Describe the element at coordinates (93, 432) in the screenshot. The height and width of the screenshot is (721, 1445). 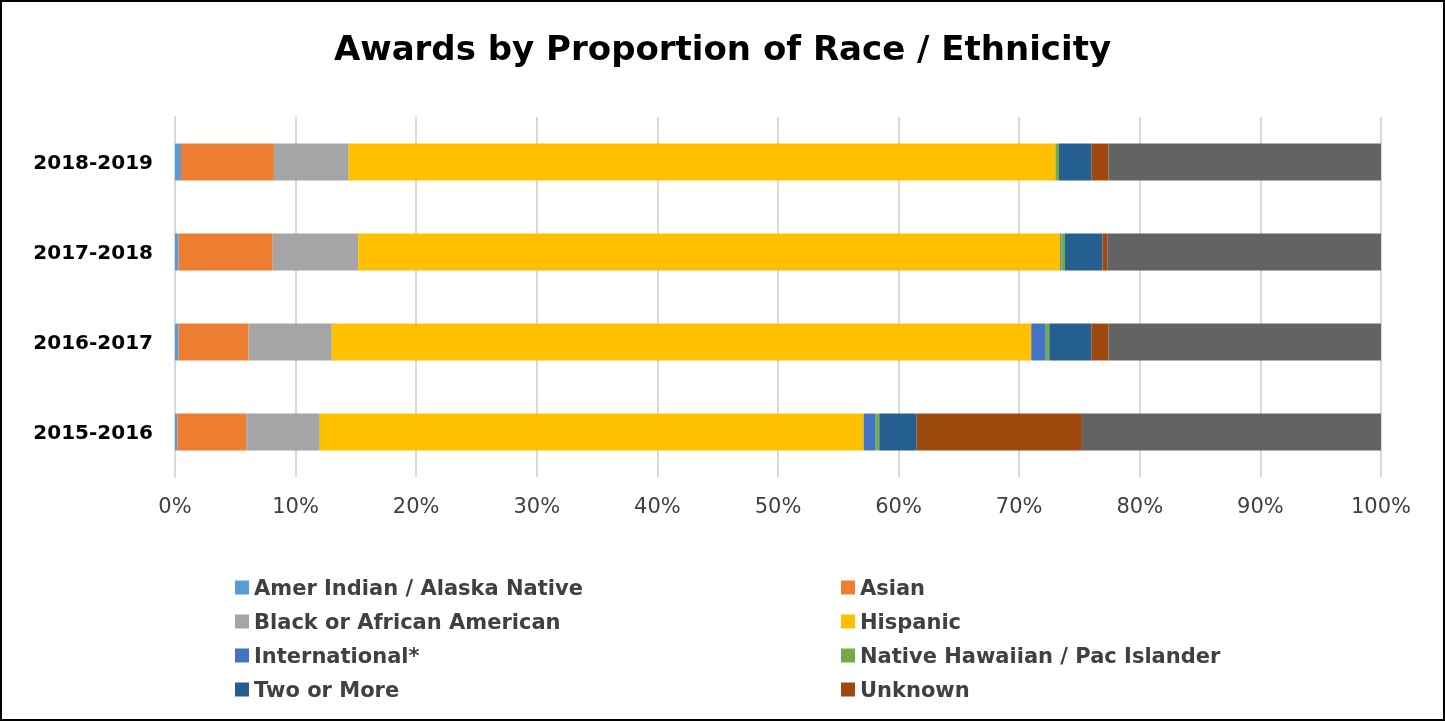
I see `y-tick-label: 2015-2016` at that location.